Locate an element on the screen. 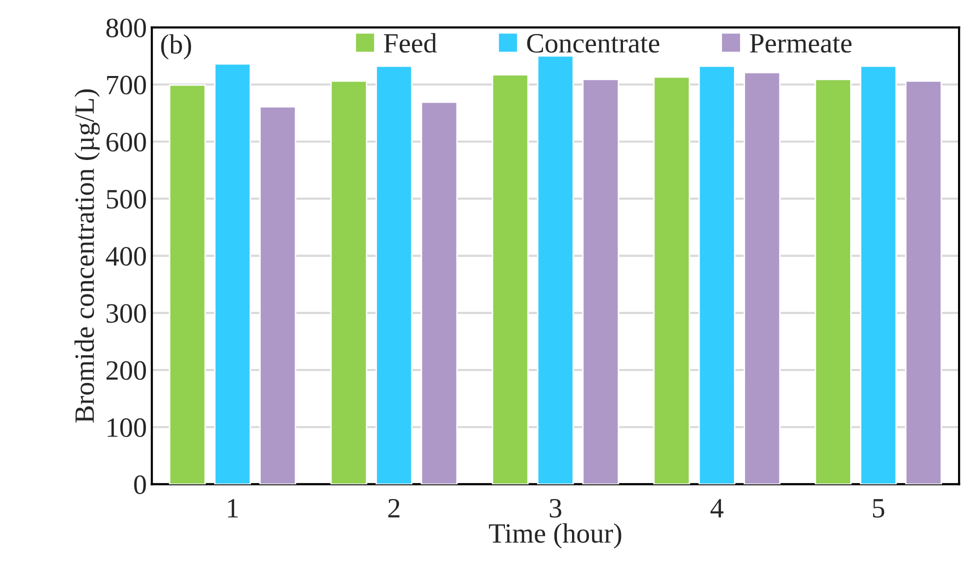 The image size is (961, 571). x-axis-title: Time (hour) is located at coordinates (555, 535).